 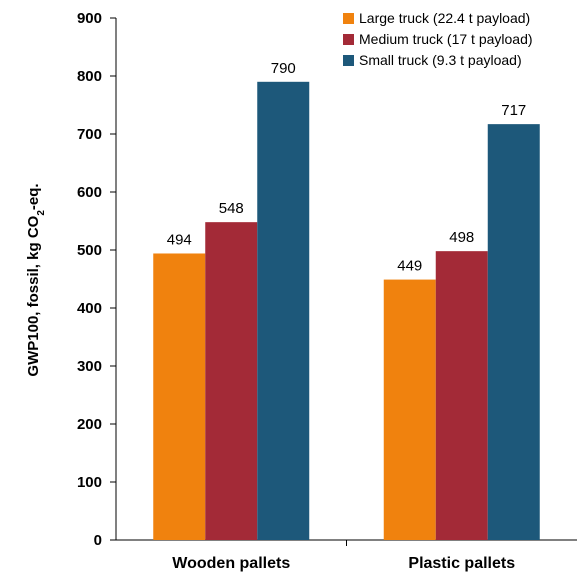 What do you see at coordinates (231, 208) in the screenshot?
I see `data-label: 548` at bounding box center [231, 208].